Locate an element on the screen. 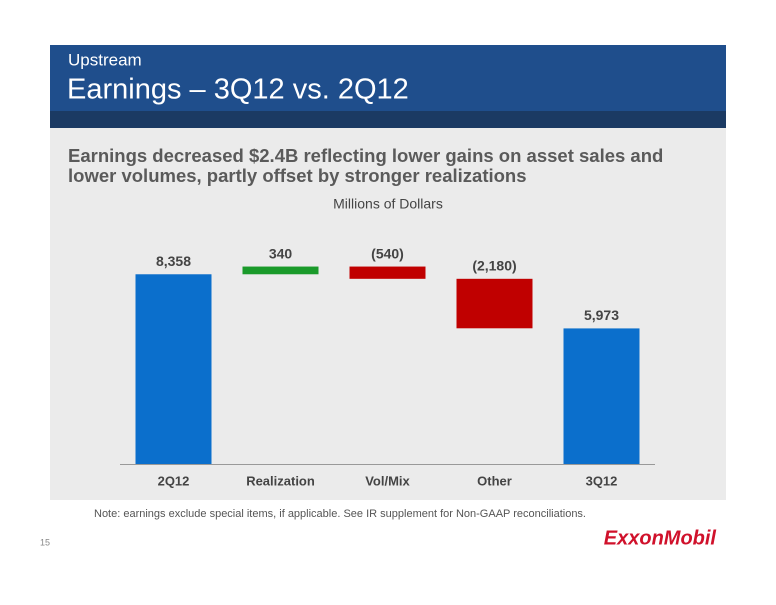 This screenshot has height=605, width=776. slide-title: Earnings – 3Q12 vs. 2Q12 is located at coordinates (238, 90).